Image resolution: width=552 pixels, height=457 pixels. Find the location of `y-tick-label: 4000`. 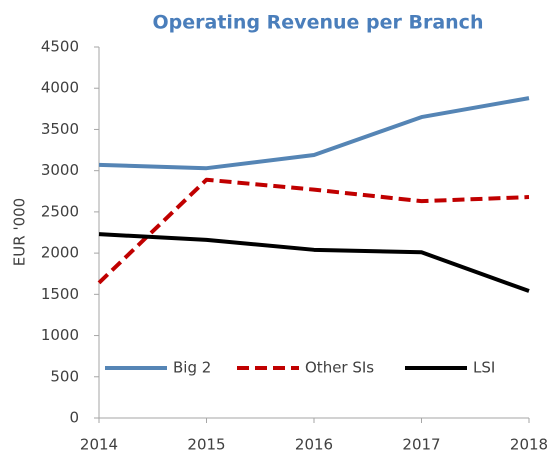

y-tick-label: 4000 is located at coordinates (60, 88).